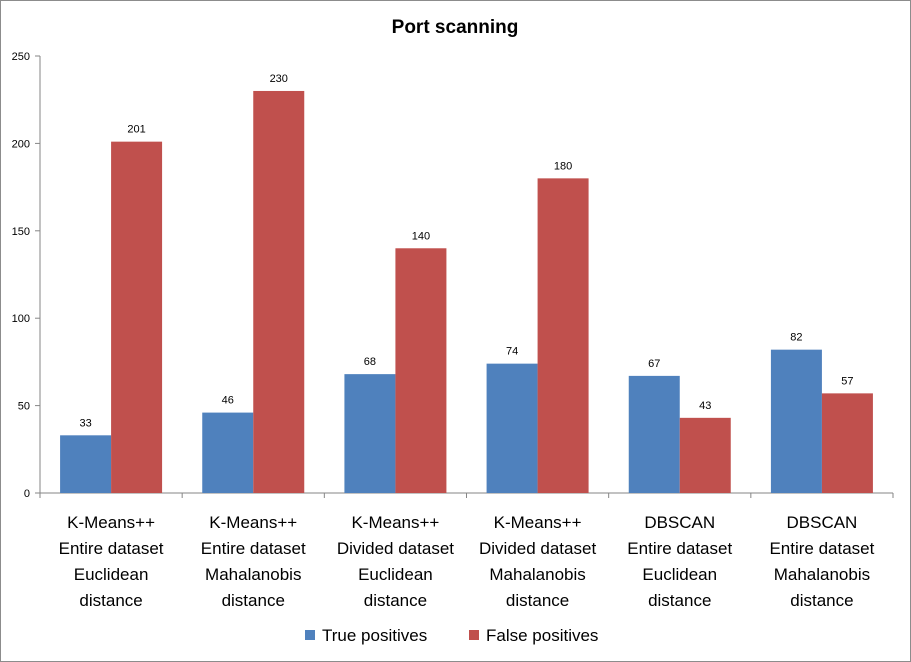  What do you see at coordinates (21, 144) in the screenshot?
I see `y-tick-label: 200` at bounding box center [21, 144].